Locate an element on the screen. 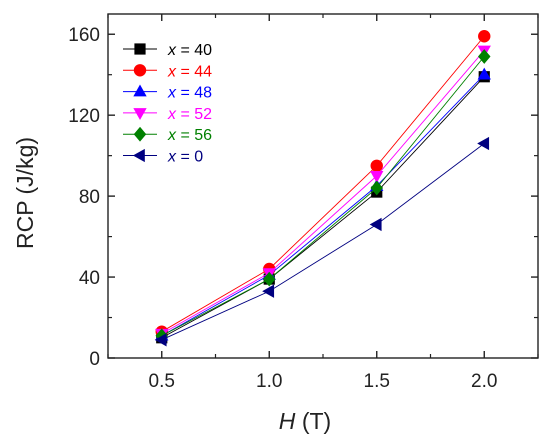 The image size is (550, 447). legend-item: x = 56 is located at coordinates (167, 135).